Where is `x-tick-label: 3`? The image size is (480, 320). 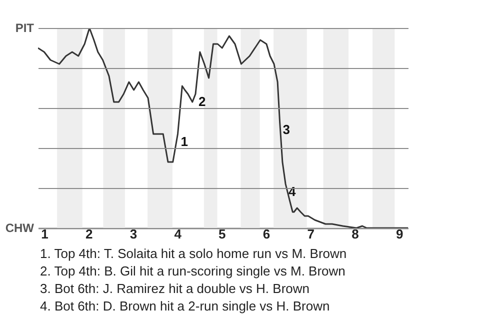 x-tick-label: 3 is located at coordinates (134, 234).